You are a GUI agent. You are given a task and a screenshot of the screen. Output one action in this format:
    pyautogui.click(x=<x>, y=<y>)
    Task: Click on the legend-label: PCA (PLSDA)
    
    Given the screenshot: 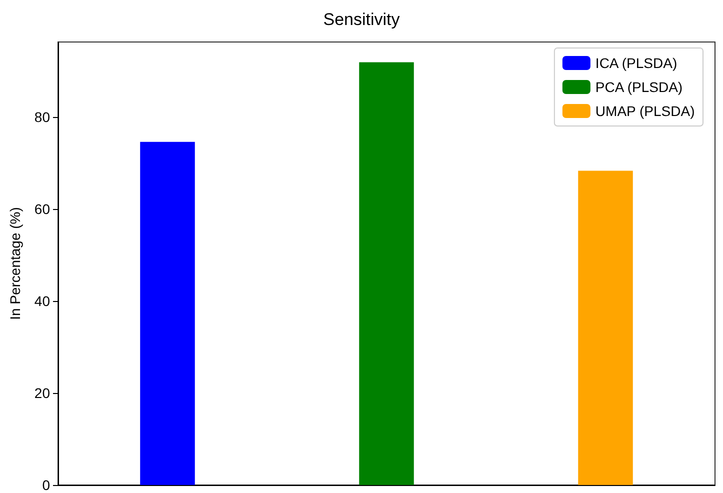 What is the action you would take?
    pyautogui.click(x=639, y=87)
    